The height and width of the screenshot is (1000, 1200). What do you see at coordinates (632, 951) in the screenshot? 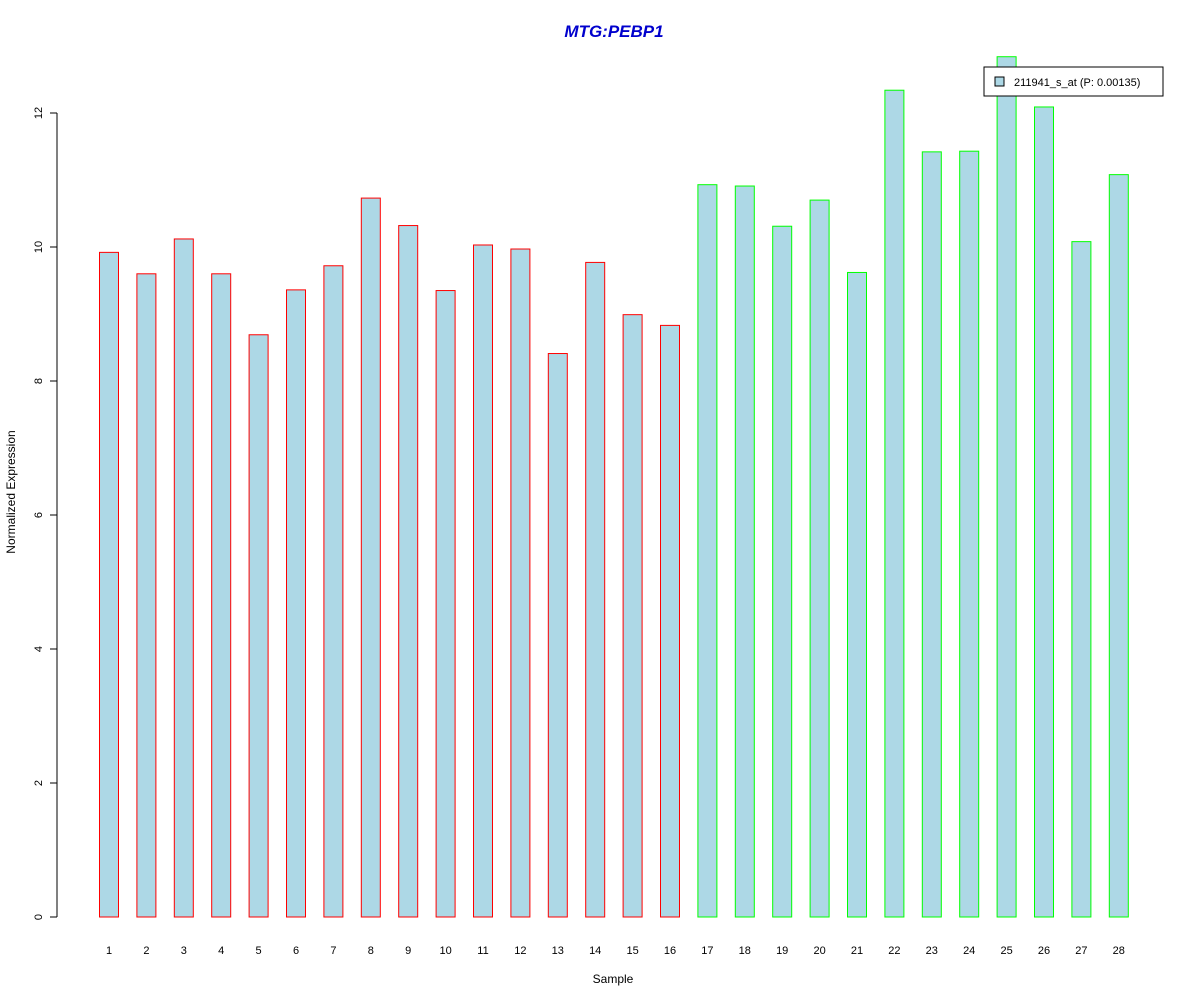
I see `x-tick-label: 15` at bounding box center [632, 951].